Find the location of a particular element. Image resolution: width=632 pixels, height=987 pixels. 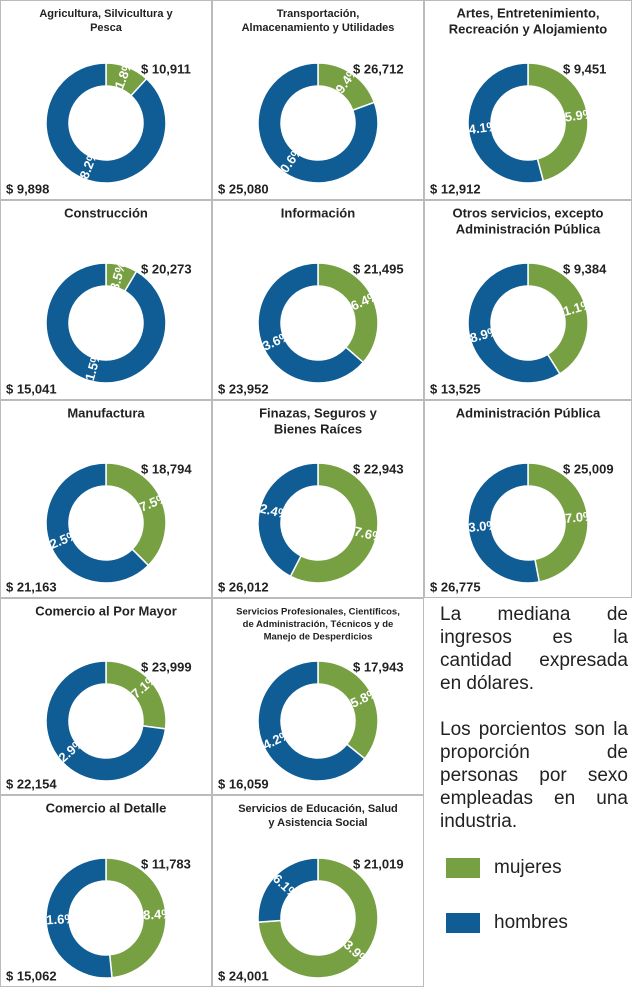

chart-title: Comercio al Por Mayor is located at coordinates (106, 610).